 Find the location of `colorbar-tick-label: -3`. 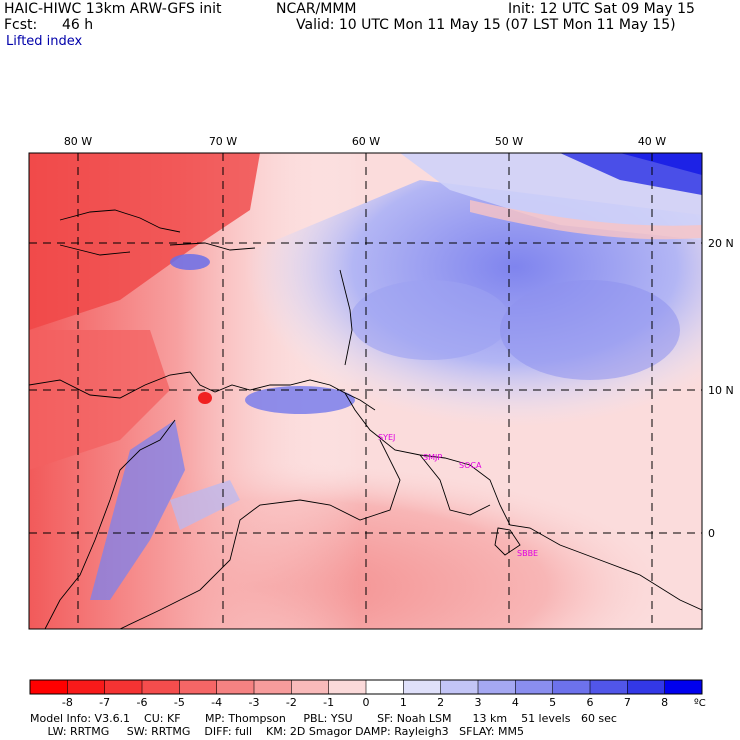

colorbar-tick-label: -3 is located at coordinates (254, 702).